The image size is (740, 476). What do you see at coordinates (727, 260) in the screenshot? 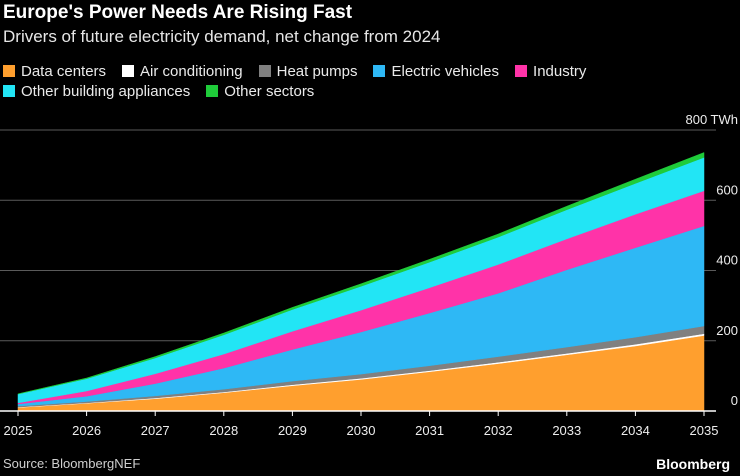
I see `y-tick-label: 400` at bounding box center [727, 260].